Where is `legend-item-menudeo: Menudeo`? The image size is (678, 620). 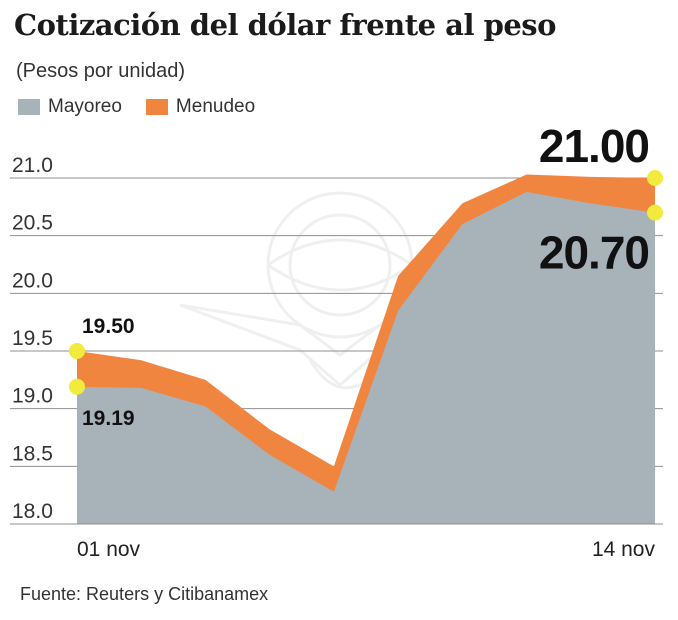
legend-item-menudeo: Menudeo is located at coordinates (200, 107).